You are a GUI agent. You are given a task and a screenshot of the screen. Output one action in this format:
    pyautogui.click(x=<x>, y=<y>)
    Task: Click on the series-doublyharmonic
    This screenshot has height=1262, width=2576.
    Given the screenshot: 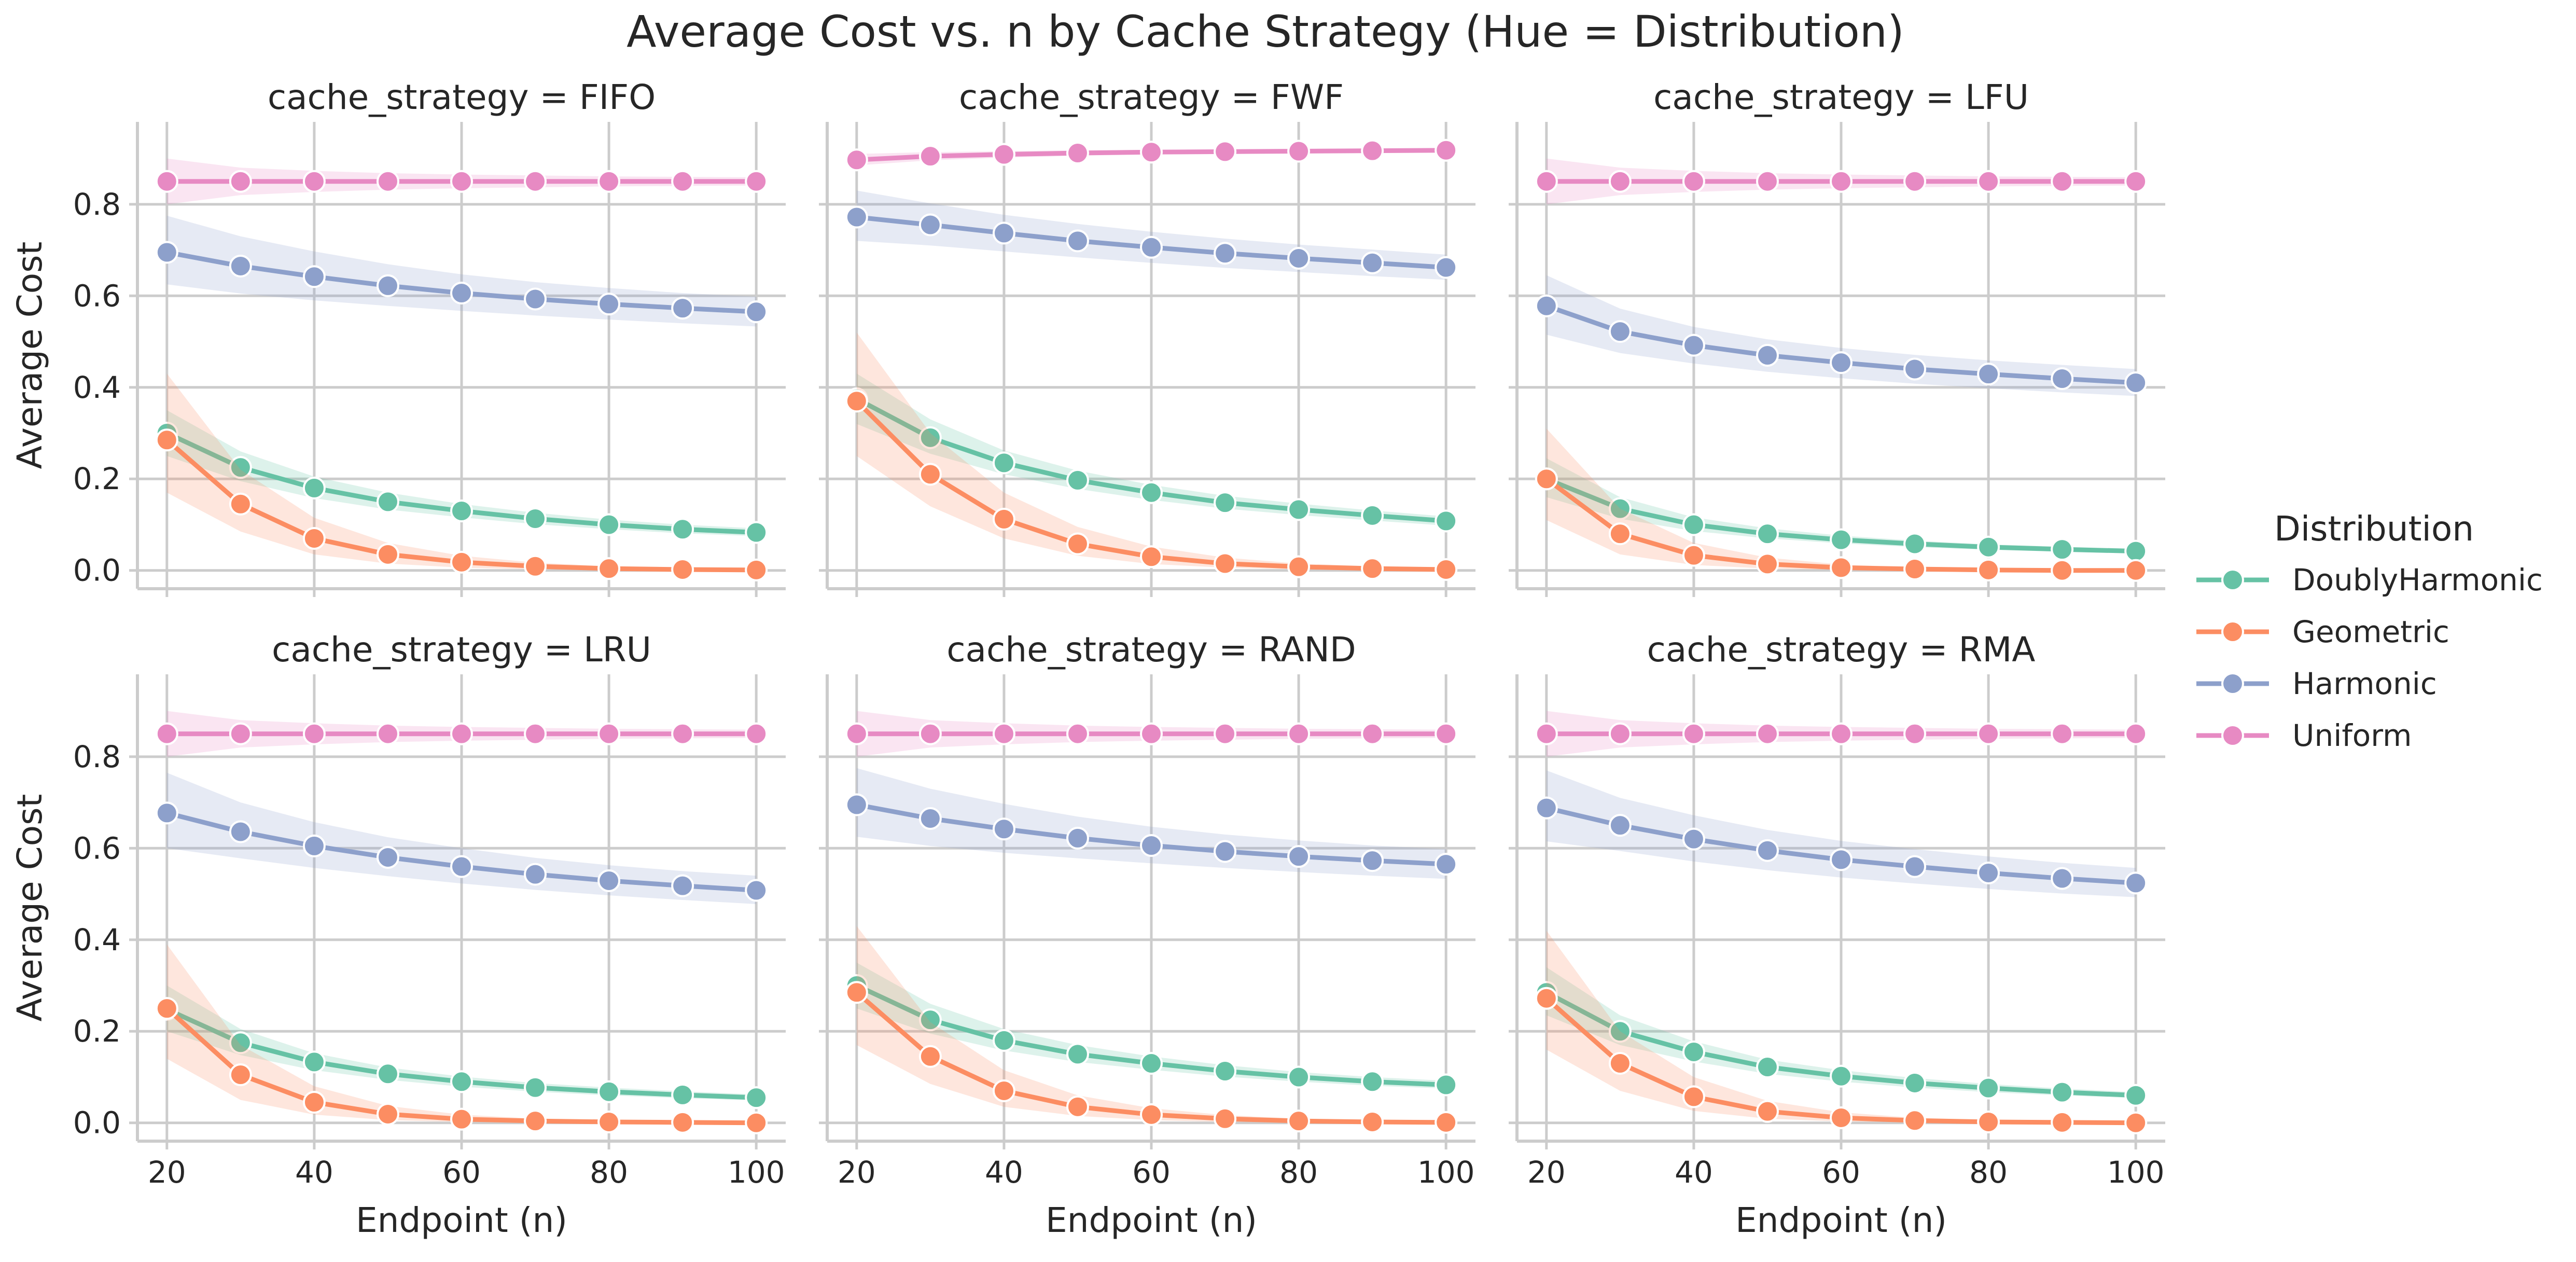 What is the action you would take?
    pyautogui.click(x=461, y=477)
    